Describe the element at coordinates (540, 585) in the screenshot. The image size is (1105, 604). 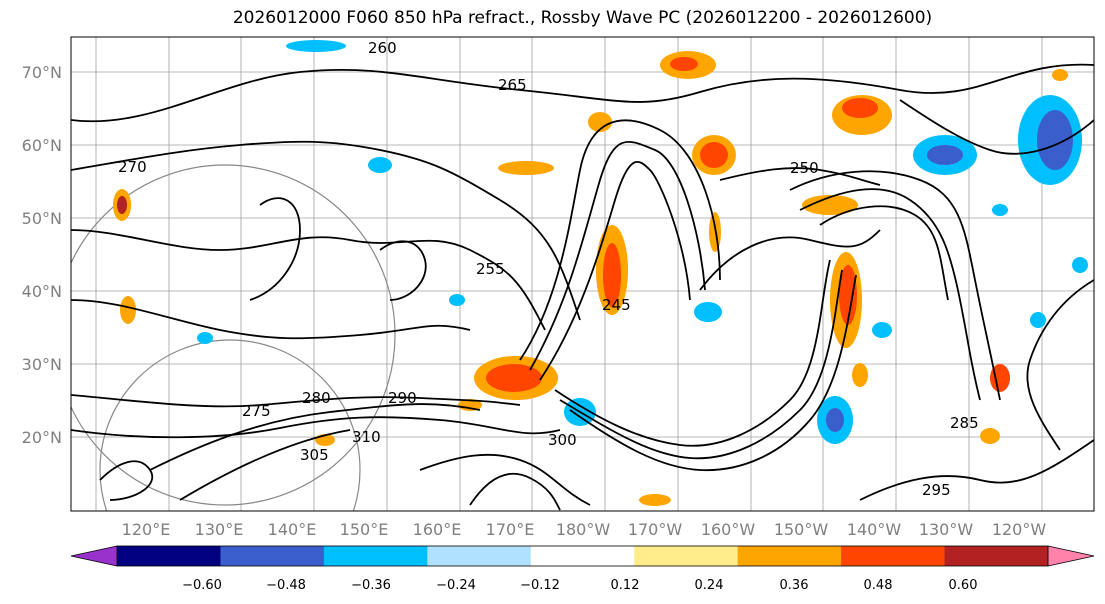
I see `colorbar-tick-label: −0.12` at that location.